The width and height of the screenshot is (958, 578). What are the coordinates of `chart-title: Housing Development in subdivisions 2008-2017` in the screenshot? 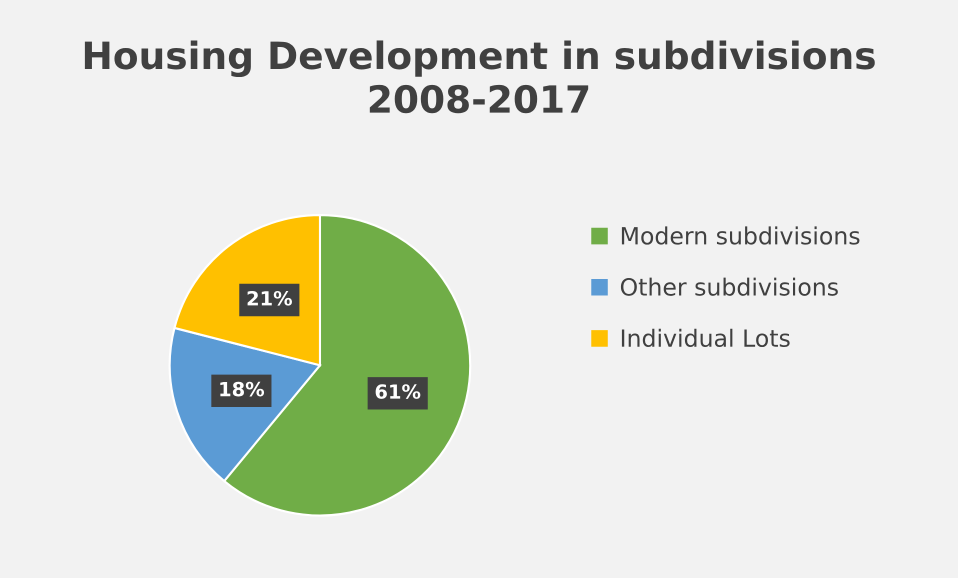 It's located at (479, 77).